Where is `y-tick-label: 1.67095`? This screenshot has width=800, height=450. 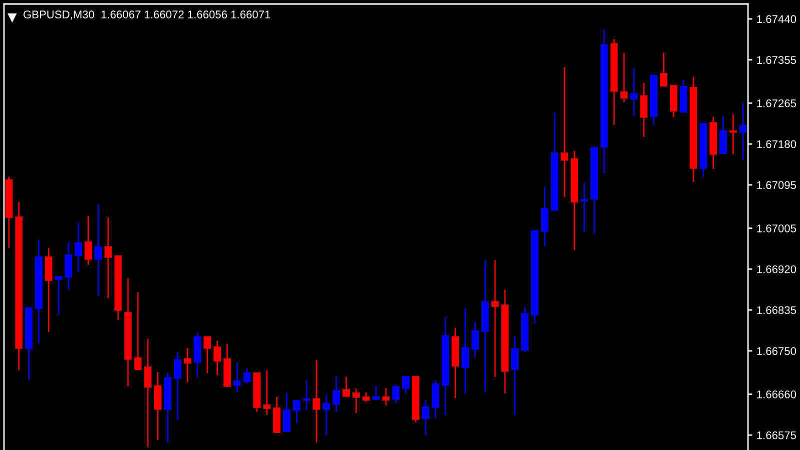
y-tick-label: 1.67095 is located at coordinates (776, 185).